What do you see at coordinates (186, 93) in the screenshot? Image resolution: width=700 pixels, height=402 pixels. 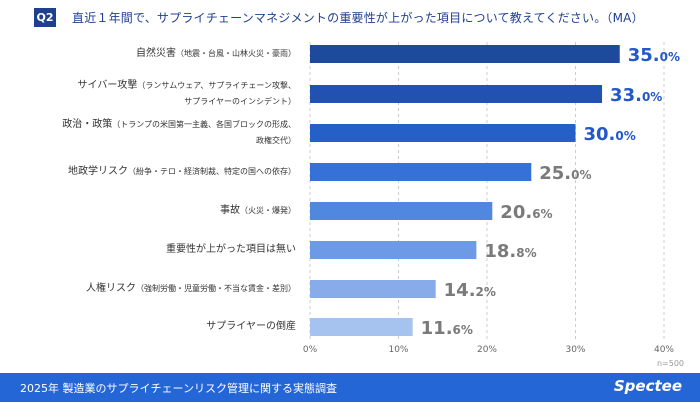 I see `category-label: サイバー攻撃（ランサムウェア、サプライチェーン攻撃、 サプライヤーのインシデント）` at bounding box center [186, 93].